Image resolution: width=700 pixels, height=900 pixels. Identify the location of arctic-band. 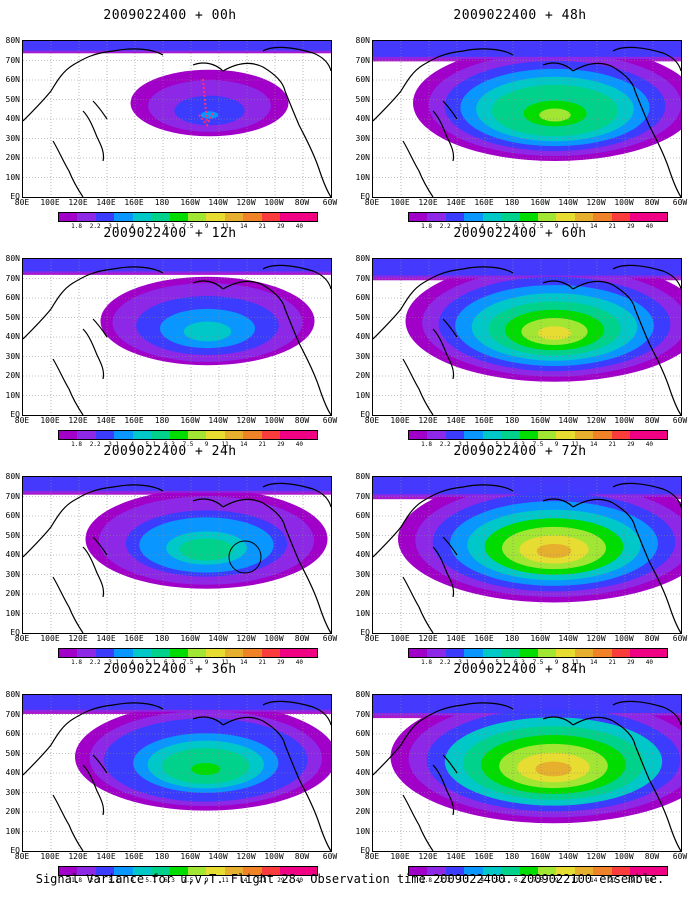
(177, 265).